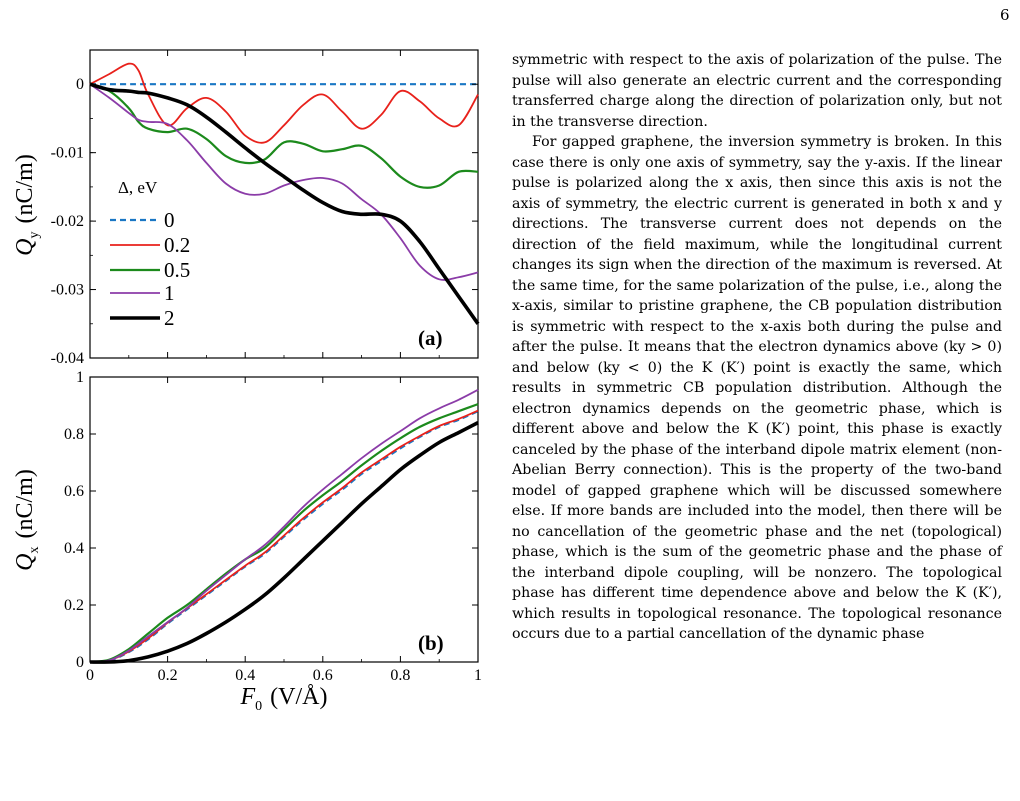 This screenshot has width=1020, height=801. Describe the element at coordinates (400, 675) in the screenshot. I see `panel-b-xtick-label: 0.8` at that location.